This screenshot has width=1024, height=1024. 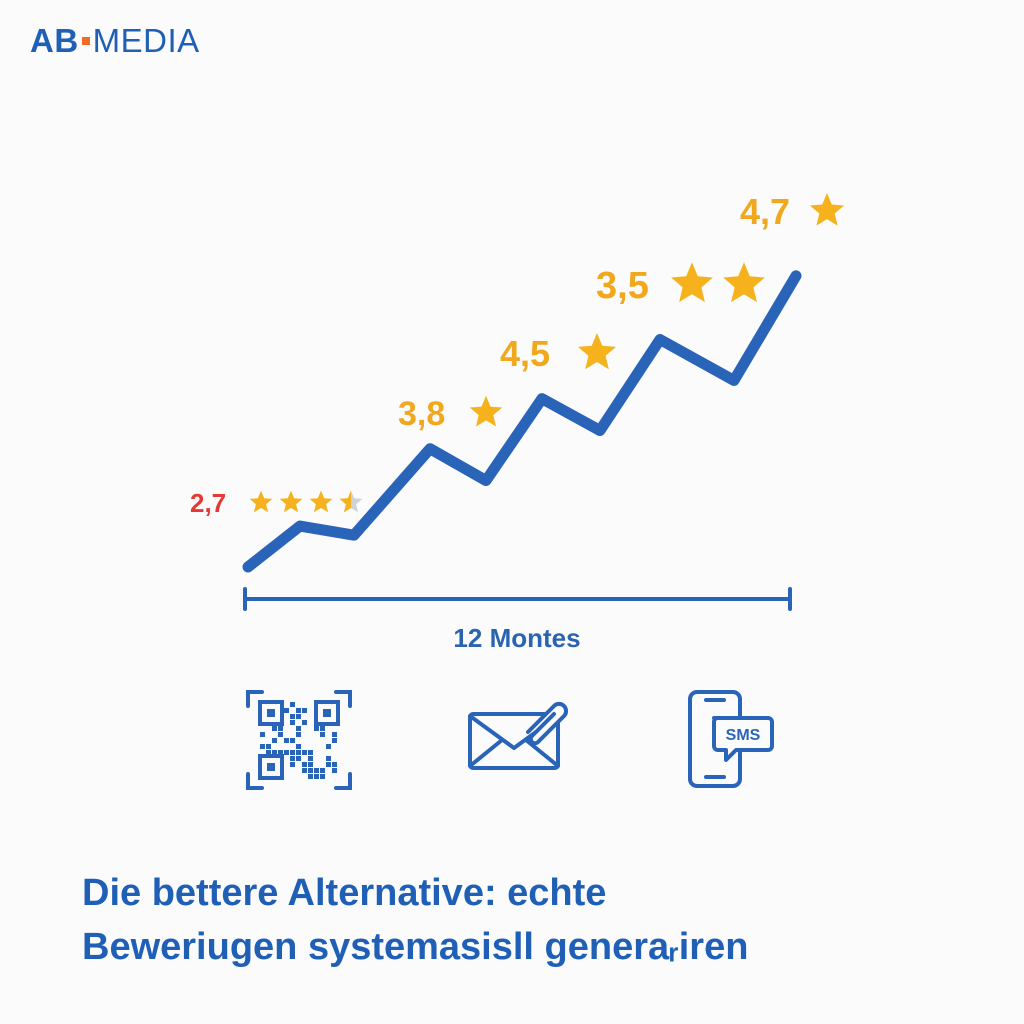 What do you see at coordinates (208, 503) in the screenshot?
I see `rating-label: 2,7` at bounding box center [208, 503].